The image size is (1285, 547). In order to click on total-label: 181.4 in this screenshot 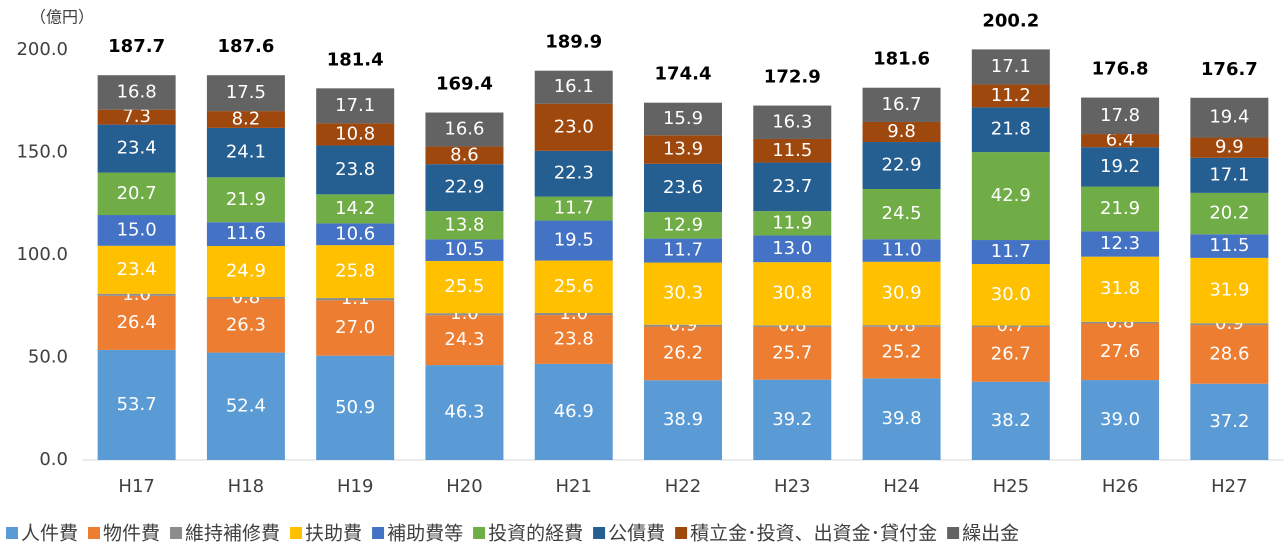, I will do `click(355, 59)`.